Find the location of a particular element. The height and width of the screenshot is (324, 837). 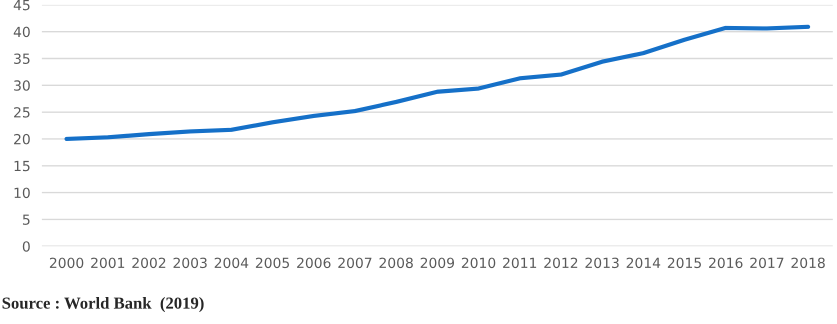

x-tick-label: 2016 is located at coordinates (726, 263).